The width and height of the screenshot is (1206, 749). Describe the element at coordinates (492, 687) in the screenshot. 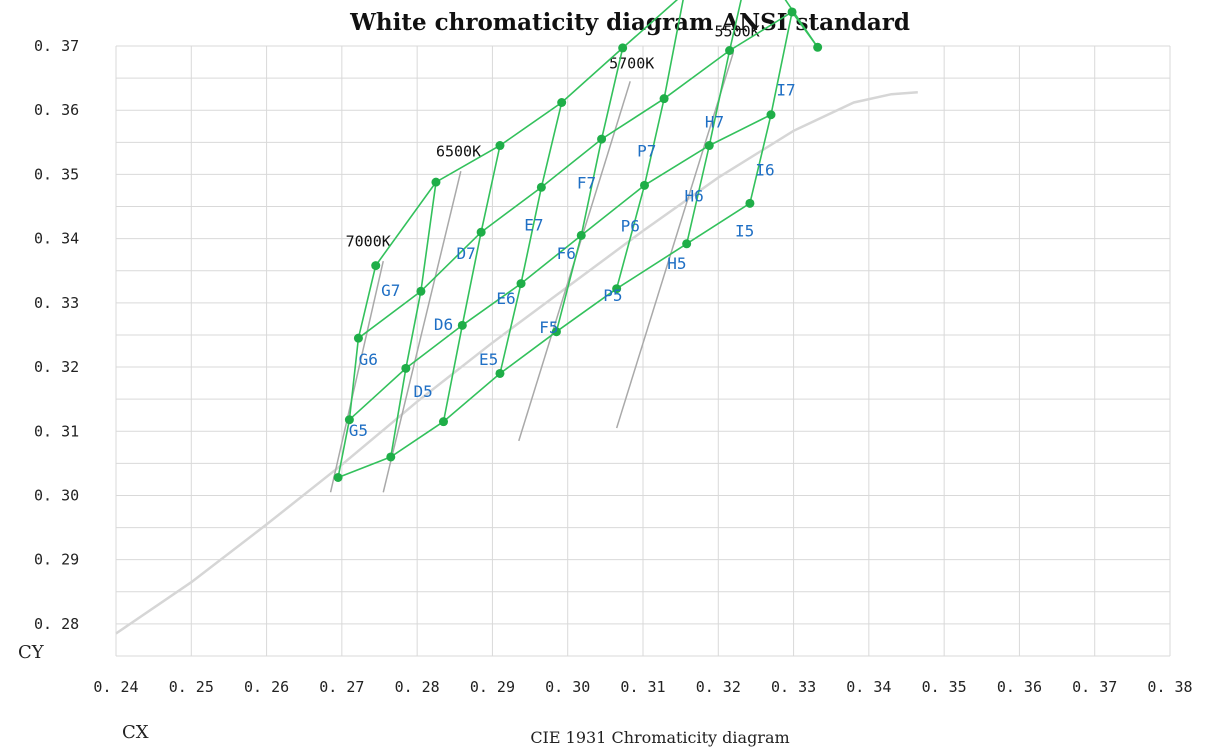

I see `x-tick-label-5: 0. 29` at that location.